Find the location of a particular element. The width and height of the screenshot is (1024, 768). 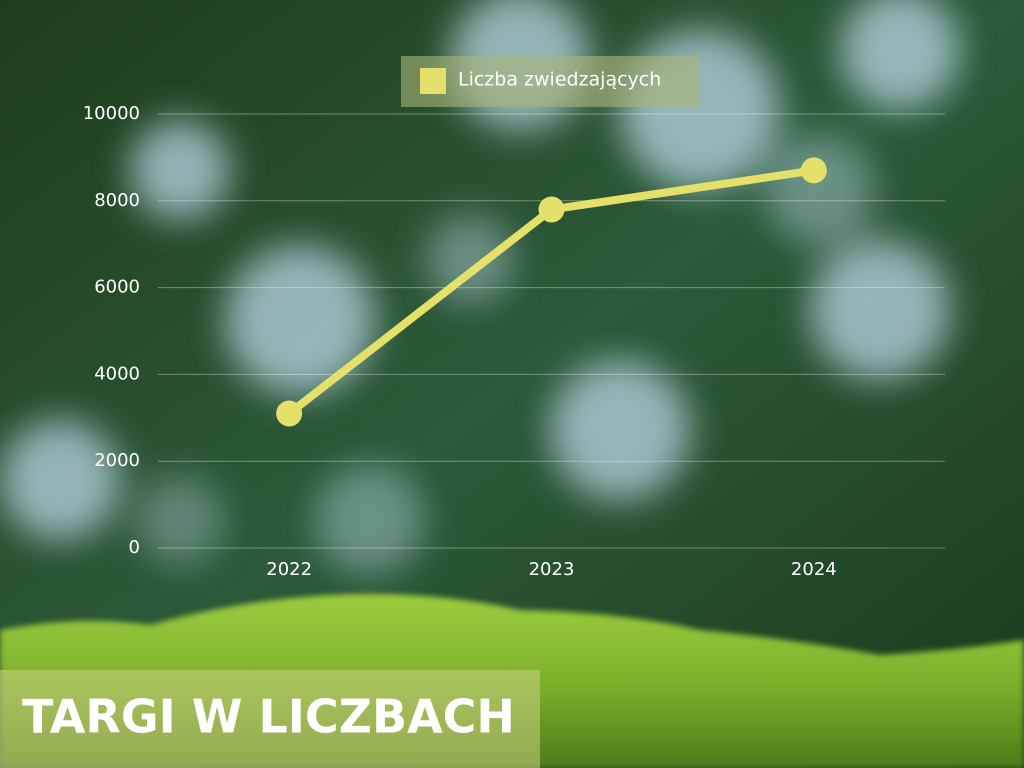

y-tick-label: 8000 is located at coordinates (117, 200).